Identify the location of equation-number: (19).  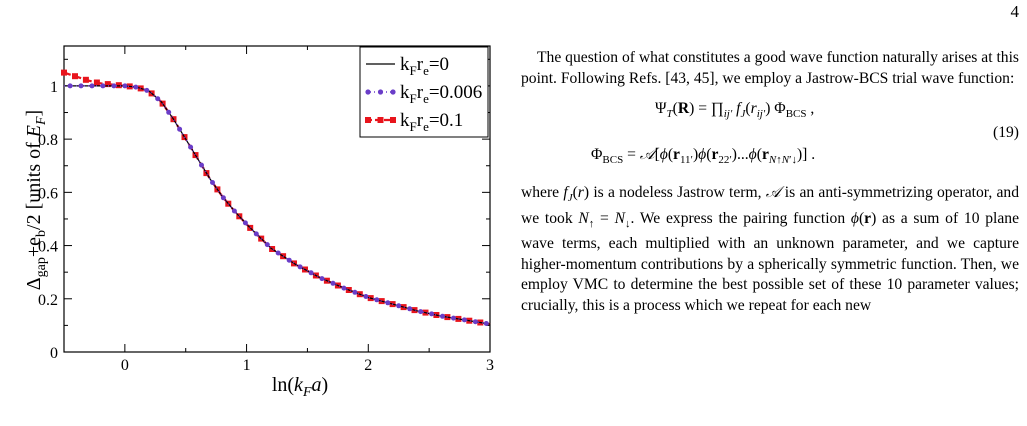
(1006, 132).